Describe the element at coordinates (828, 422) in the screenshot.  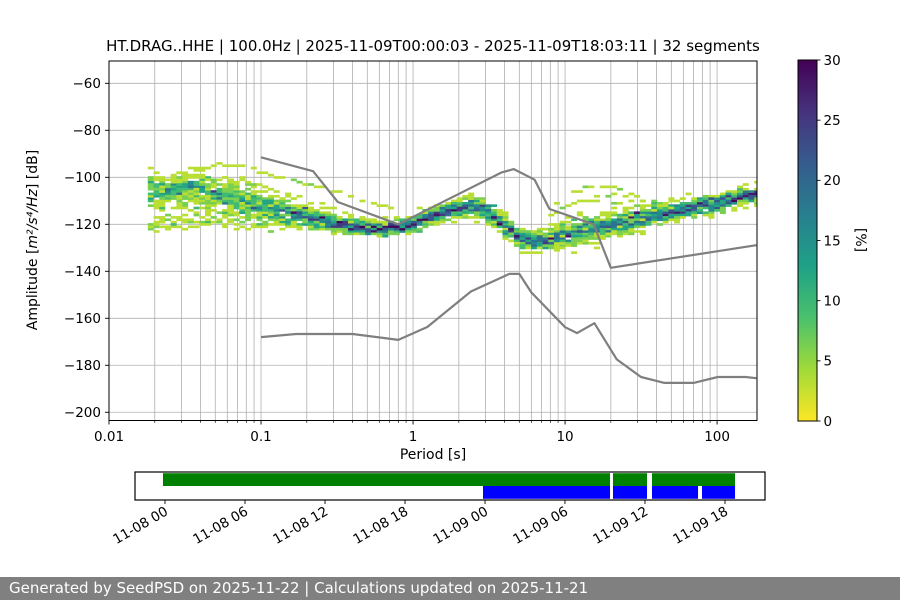
I see `colorbar-tick-label: 0` at that location.